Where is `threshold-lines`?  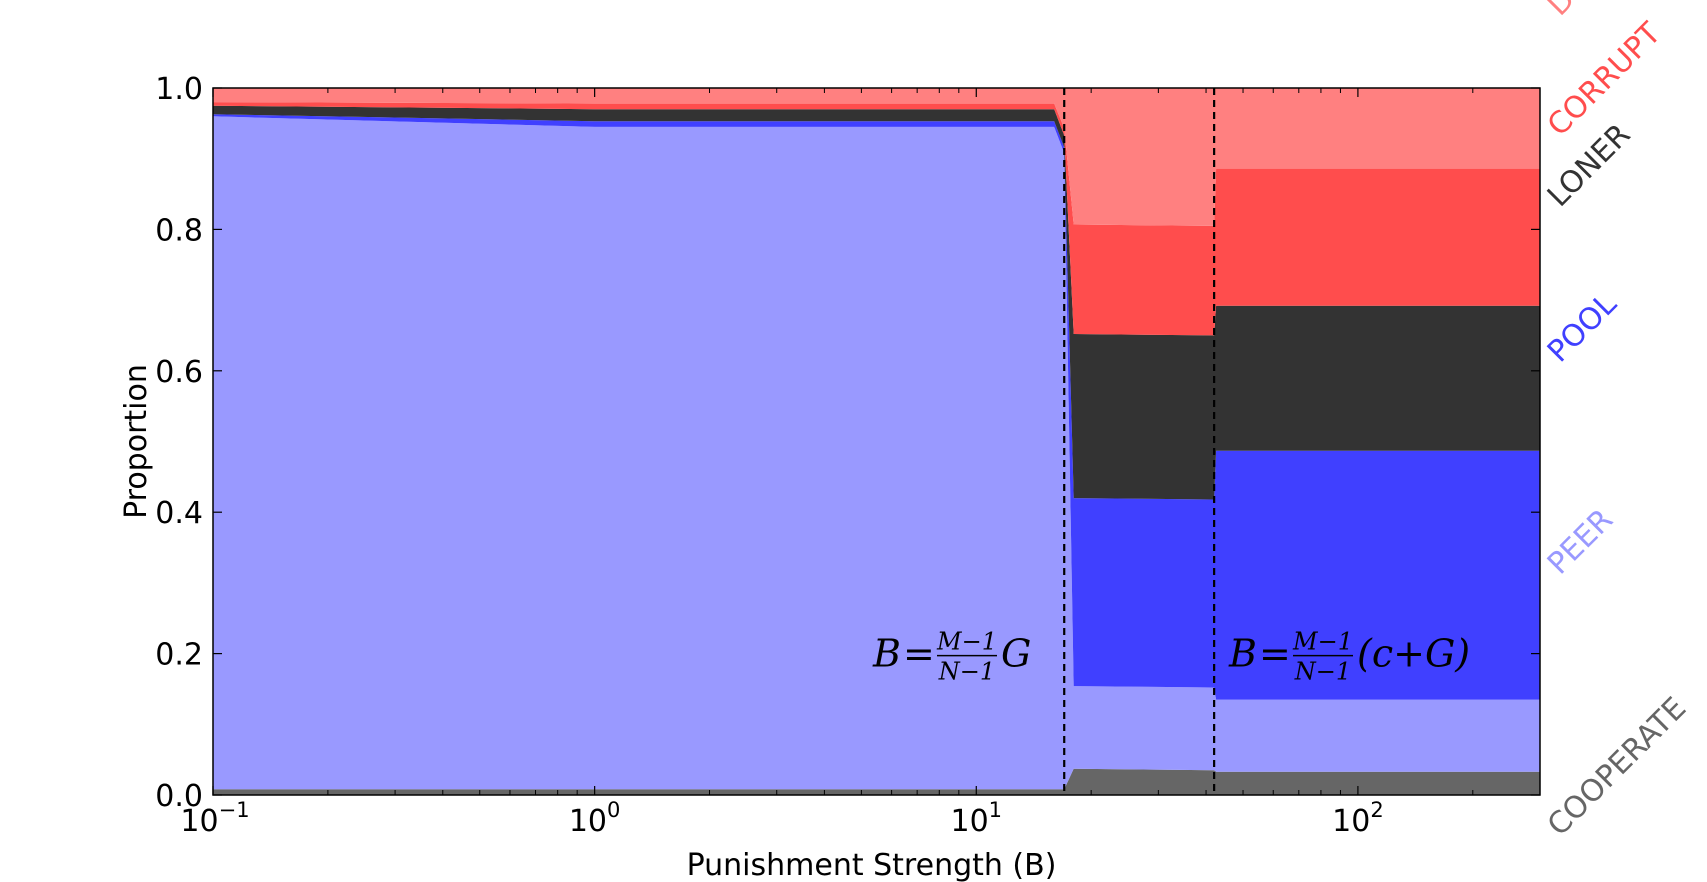
threshold-lines is located at coordinates (1139, 441).